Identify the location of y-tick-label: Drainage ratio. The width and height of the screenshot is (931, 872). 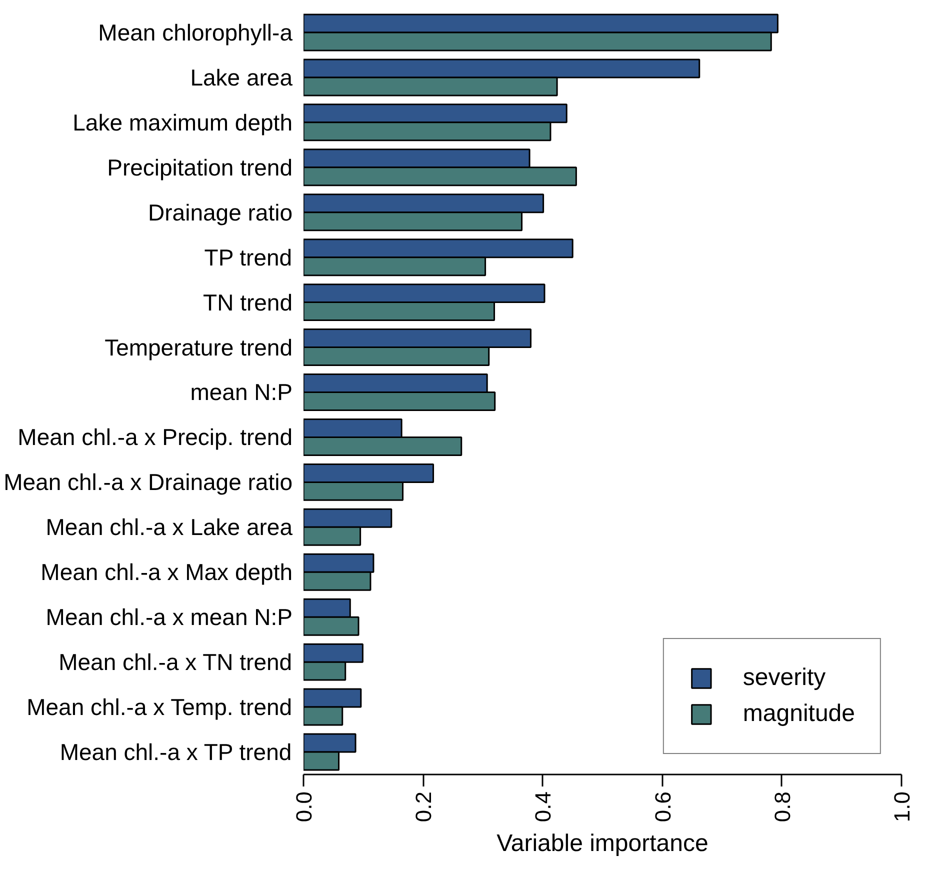
(220, 212).